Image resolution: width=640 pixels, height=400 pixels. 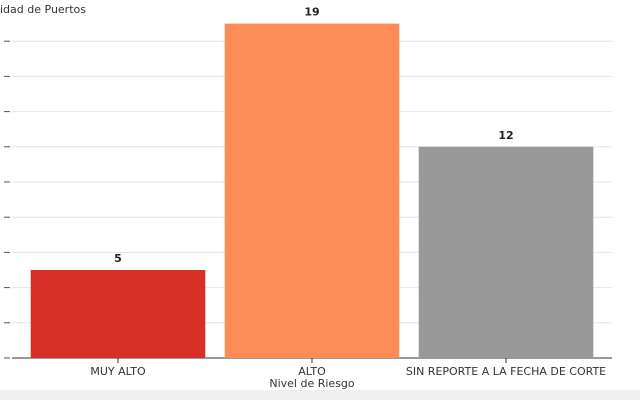 I want to click on value-label: 12, so click(x=505, y=135).